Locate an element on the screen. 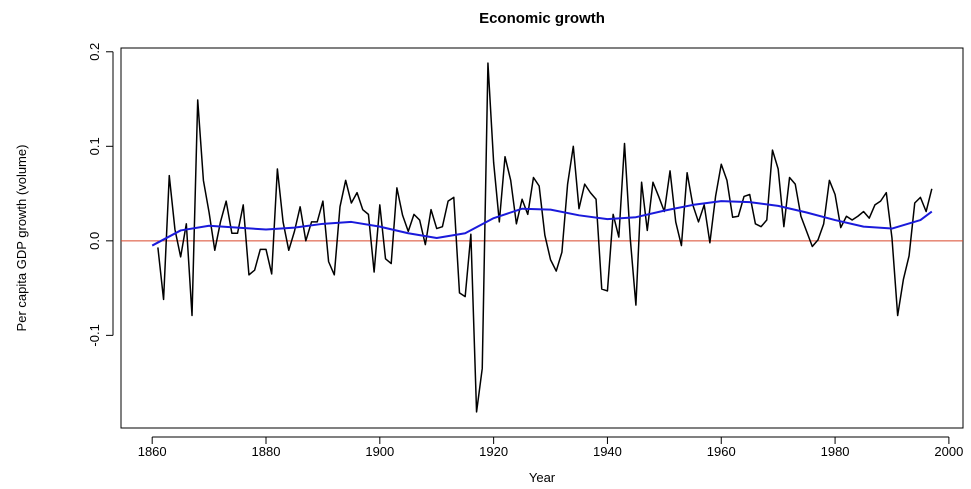 The height and width of the screenshot is (489, 971). x-tick-label: 2000 is located at coordinates (948, 451).